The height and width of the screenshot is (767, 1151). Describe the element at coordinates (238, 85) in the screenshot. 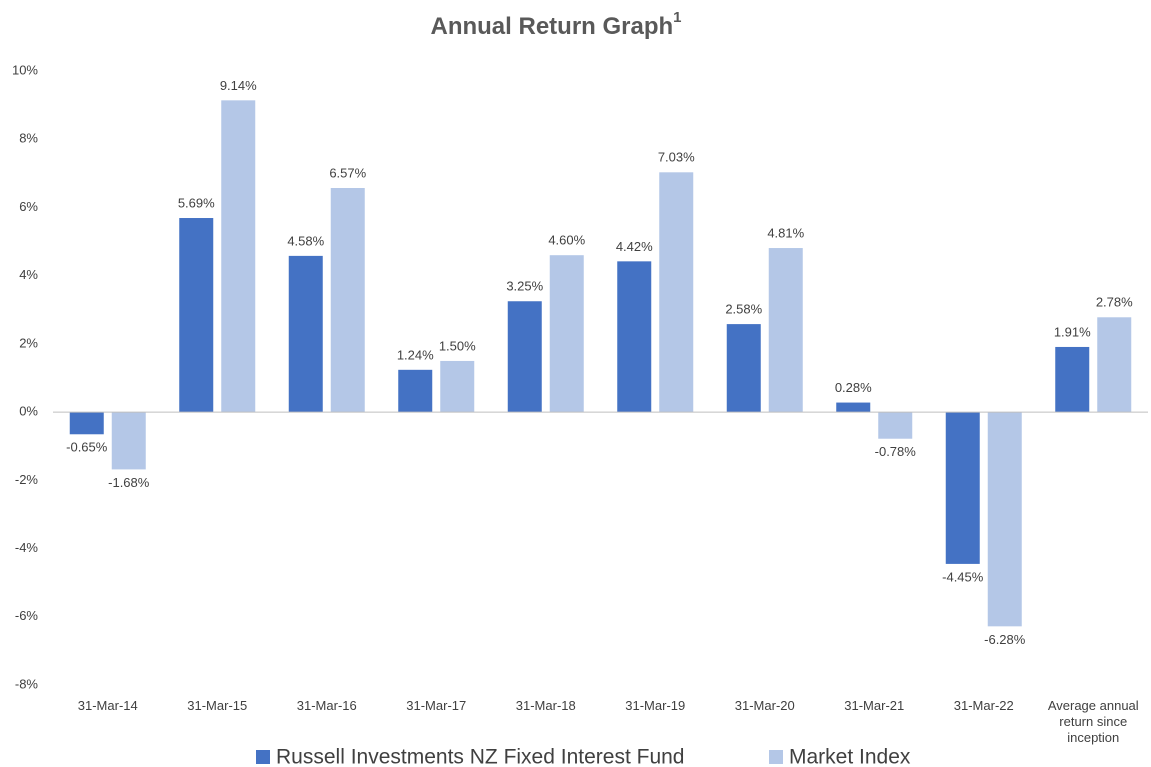

I see `data-label: 9.14%` at that location.